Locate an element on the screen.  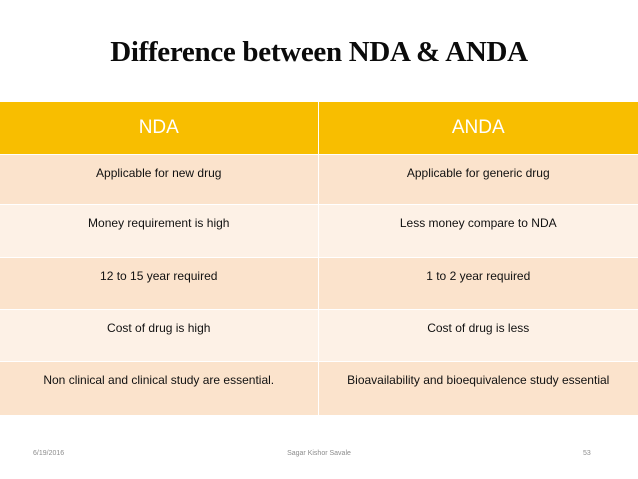
footer-date: 6/19/2016 is located at coordinates (49, 453).